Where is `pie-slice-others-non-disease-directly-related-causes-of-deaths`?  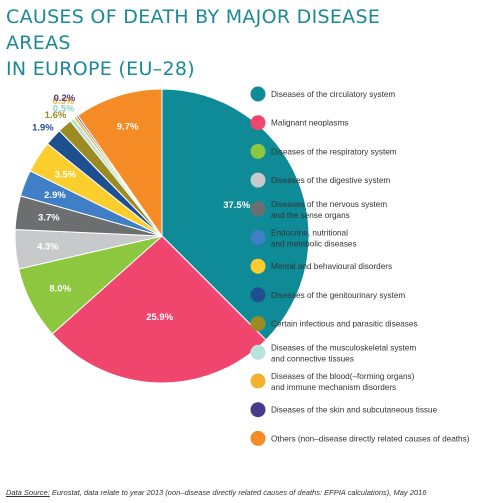 pie-slice-others-non-disease-directly-related-causes-of-deaths is located at coordinates (120, 163).